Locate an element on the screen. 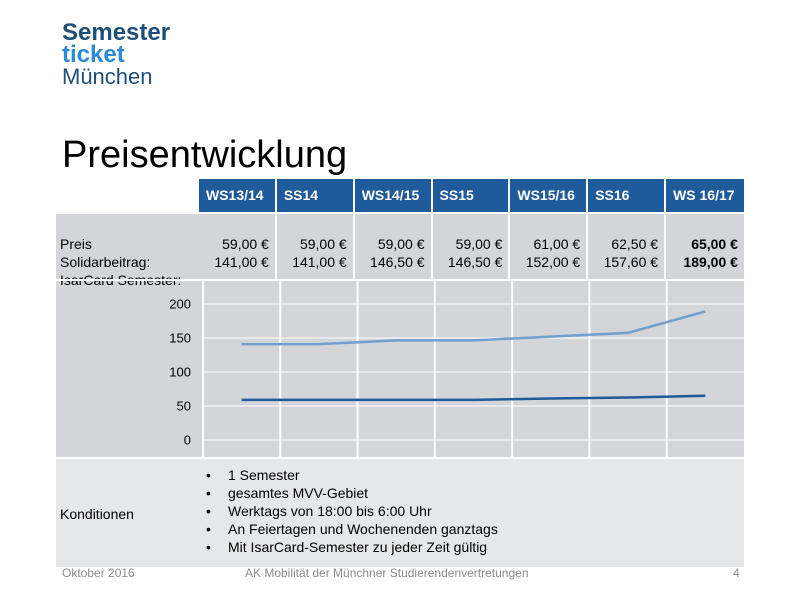  soli-price: 65,00 € is located at coordinates (714, 244).